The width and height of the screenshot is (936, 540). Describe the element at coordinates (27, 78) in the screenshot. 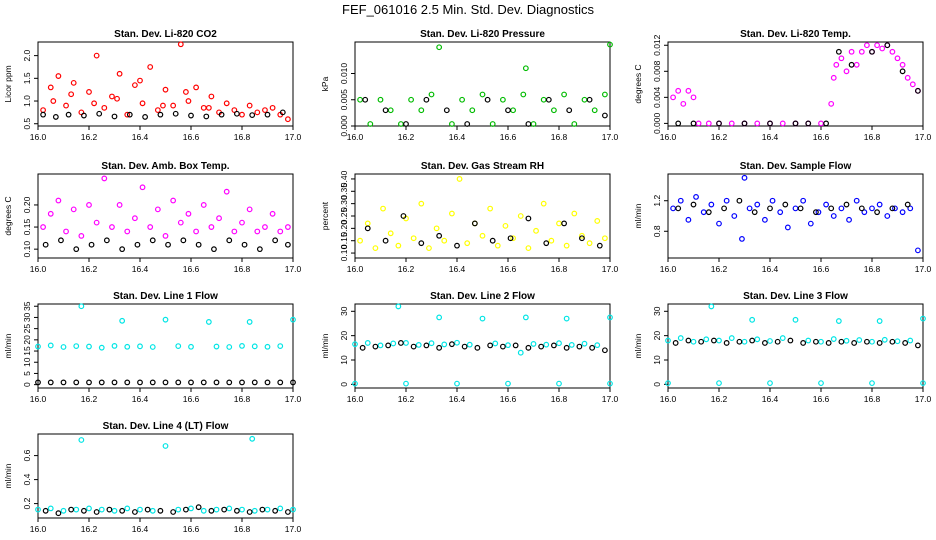

I see `y-tick-label: 1.5` at that location.